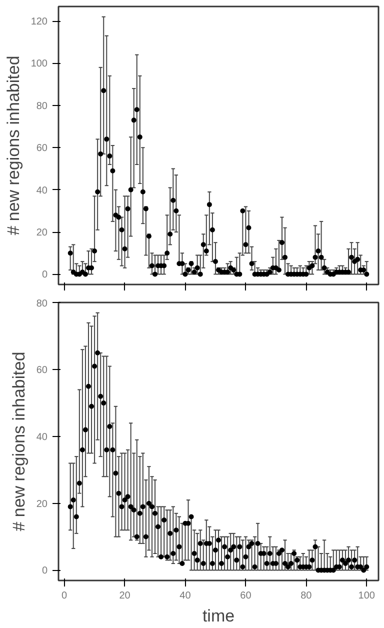  What do you see at coordinates (186, 596) in the screenshot?
I see `x-tick-label: 40` at bounding box center [186, 596].